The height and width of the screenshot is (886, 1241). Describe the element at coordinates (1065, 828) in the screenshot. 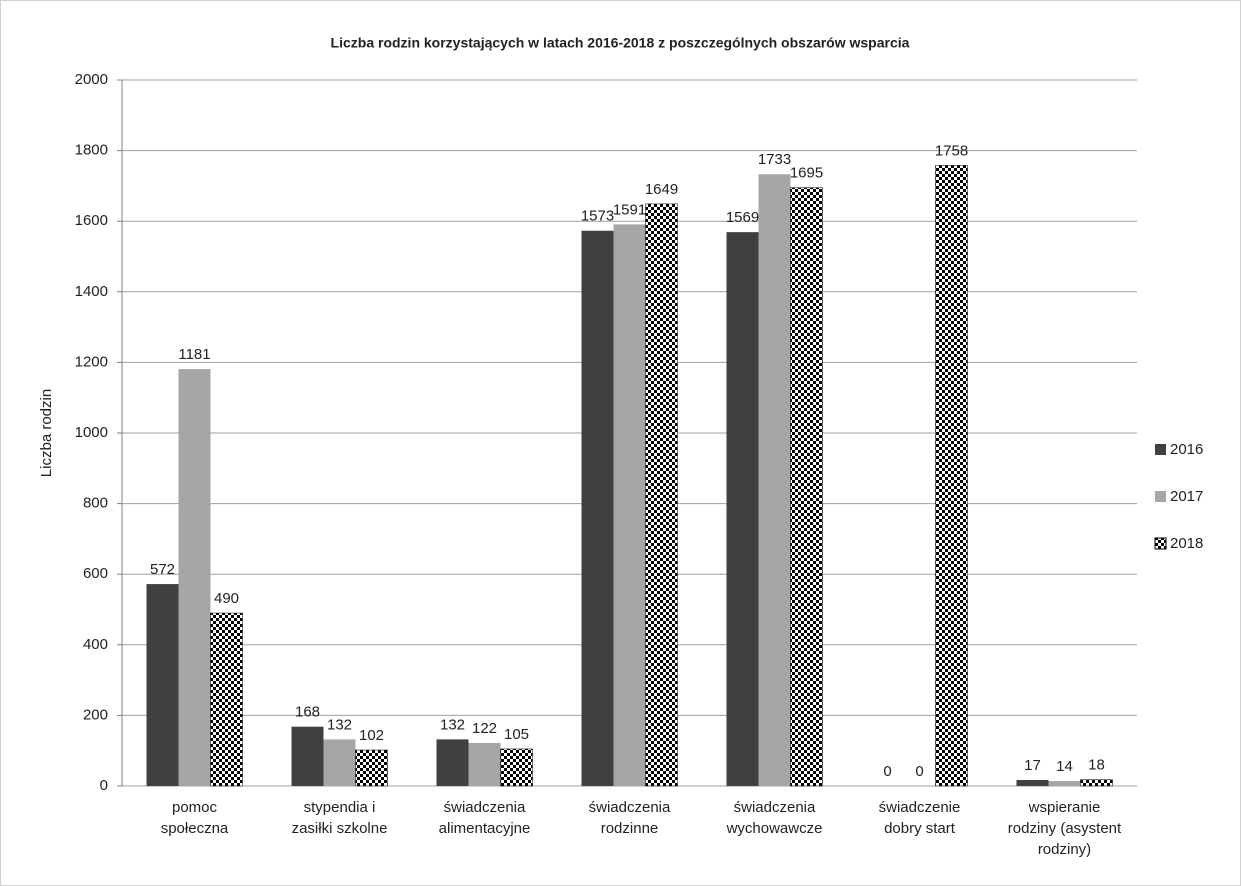

I see `x-tick-label: rodziny (asystent` at that location.